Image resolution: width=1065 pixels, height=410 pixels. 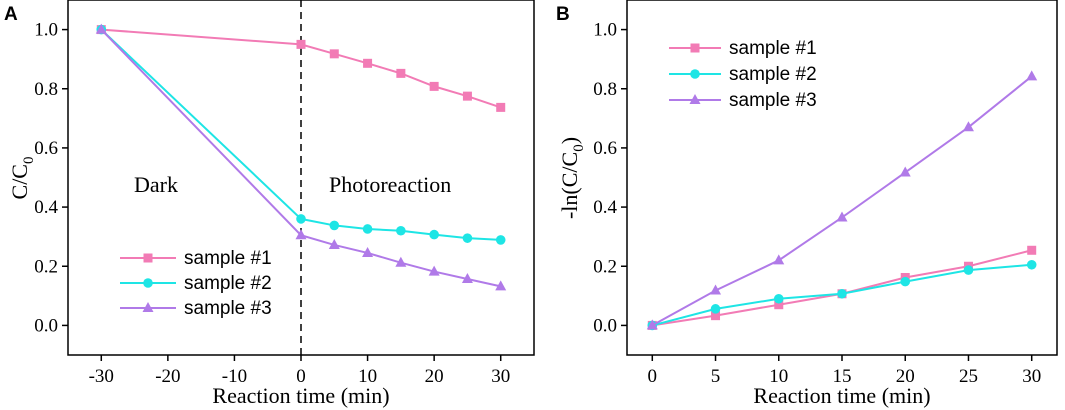 I want to click on panel-a-dark-annotation: Dark, so click(x=156, y=184).